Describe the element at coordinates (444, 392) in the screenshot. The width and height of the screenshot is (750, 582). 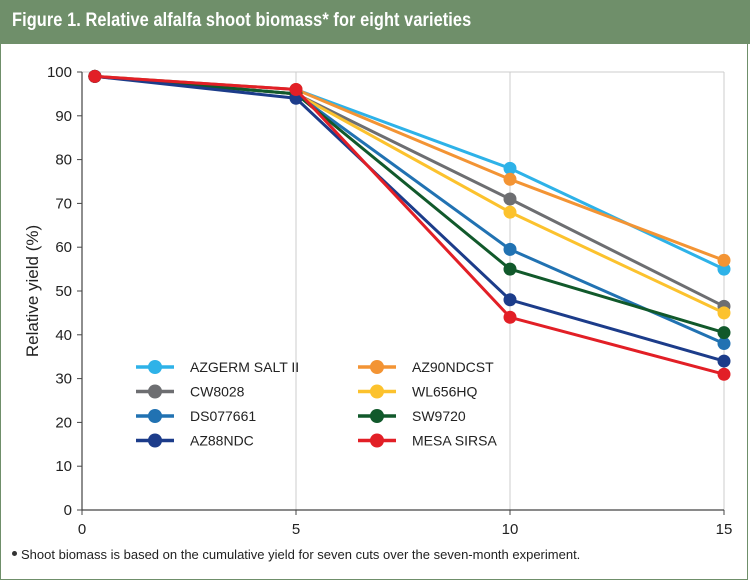
I see `legend-label: WL656HQ` at that location.